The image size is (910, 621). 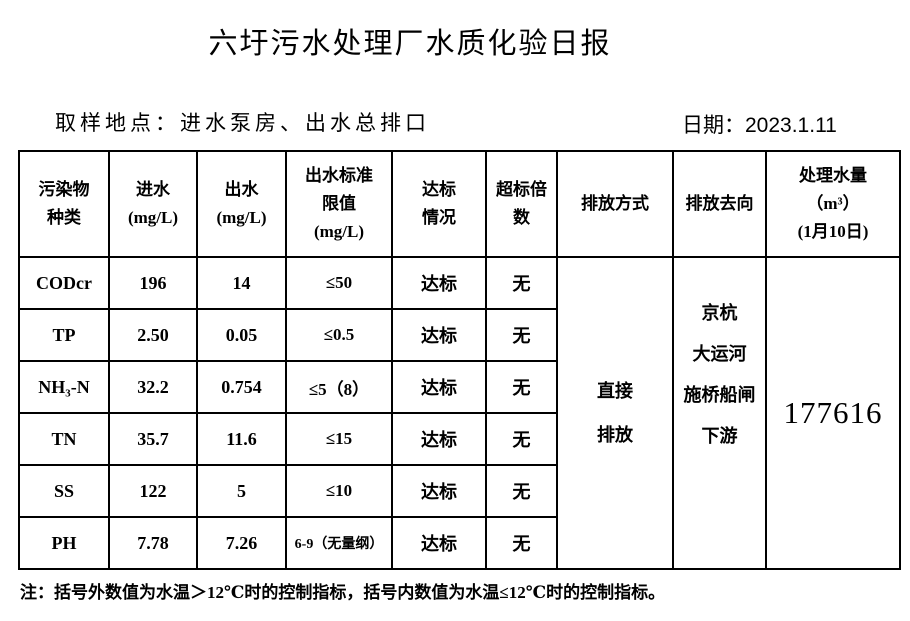 I want to click on pollutant-name-cell: TP, so click(x=64, y=335).